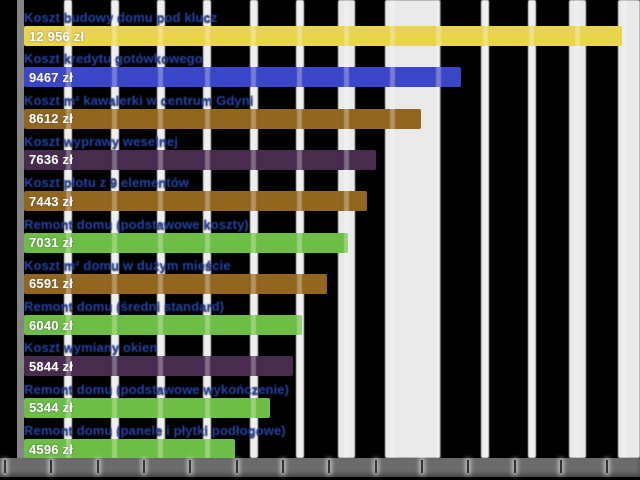 This screenshot has width=640, height=480. What do you see at coordinates (101, 141) in the screenshot?
I see `category-label: Koszt wyprawy weselnej` at bounding box center [101, 141].